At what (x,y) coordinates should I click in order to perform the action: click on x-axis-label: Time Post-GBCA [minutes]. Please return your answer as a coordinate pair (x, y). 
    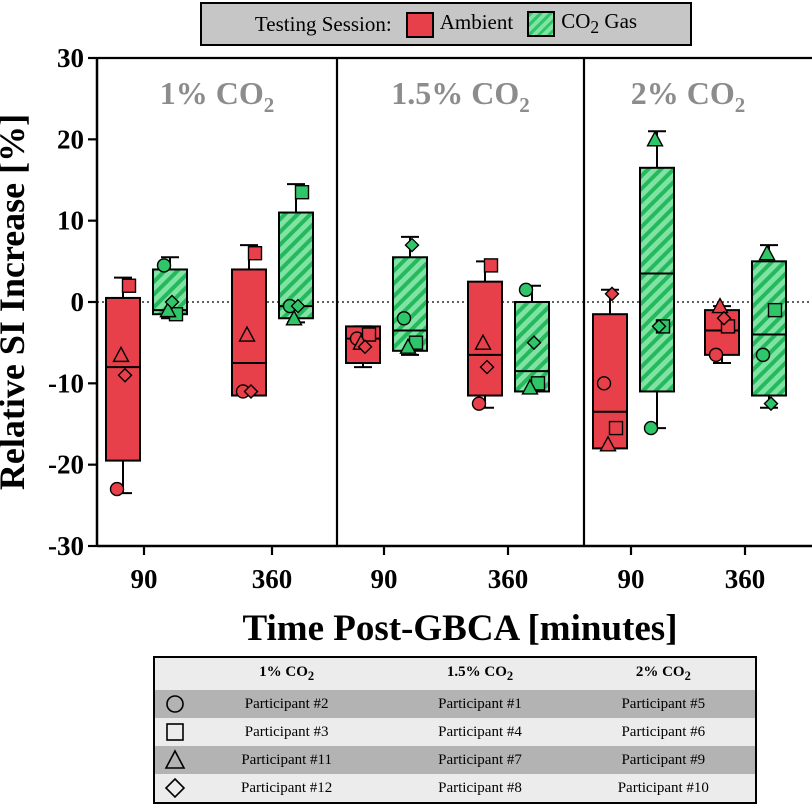
    Looking at the image, I should click on (459, 628).